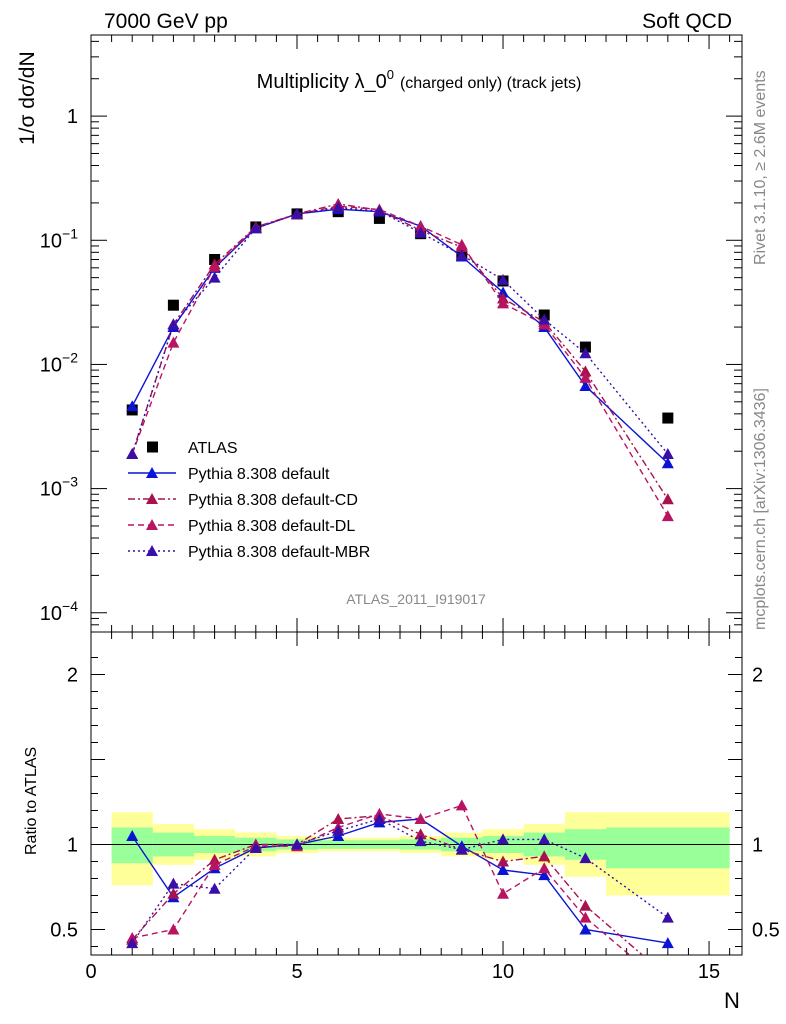 The image size is (786, 1024). What do you see at coordinates (27, 98) in the screenshot?
I see `main-y-axis-label: 1/σ dσ/dN` at bounding box center [27, 98].